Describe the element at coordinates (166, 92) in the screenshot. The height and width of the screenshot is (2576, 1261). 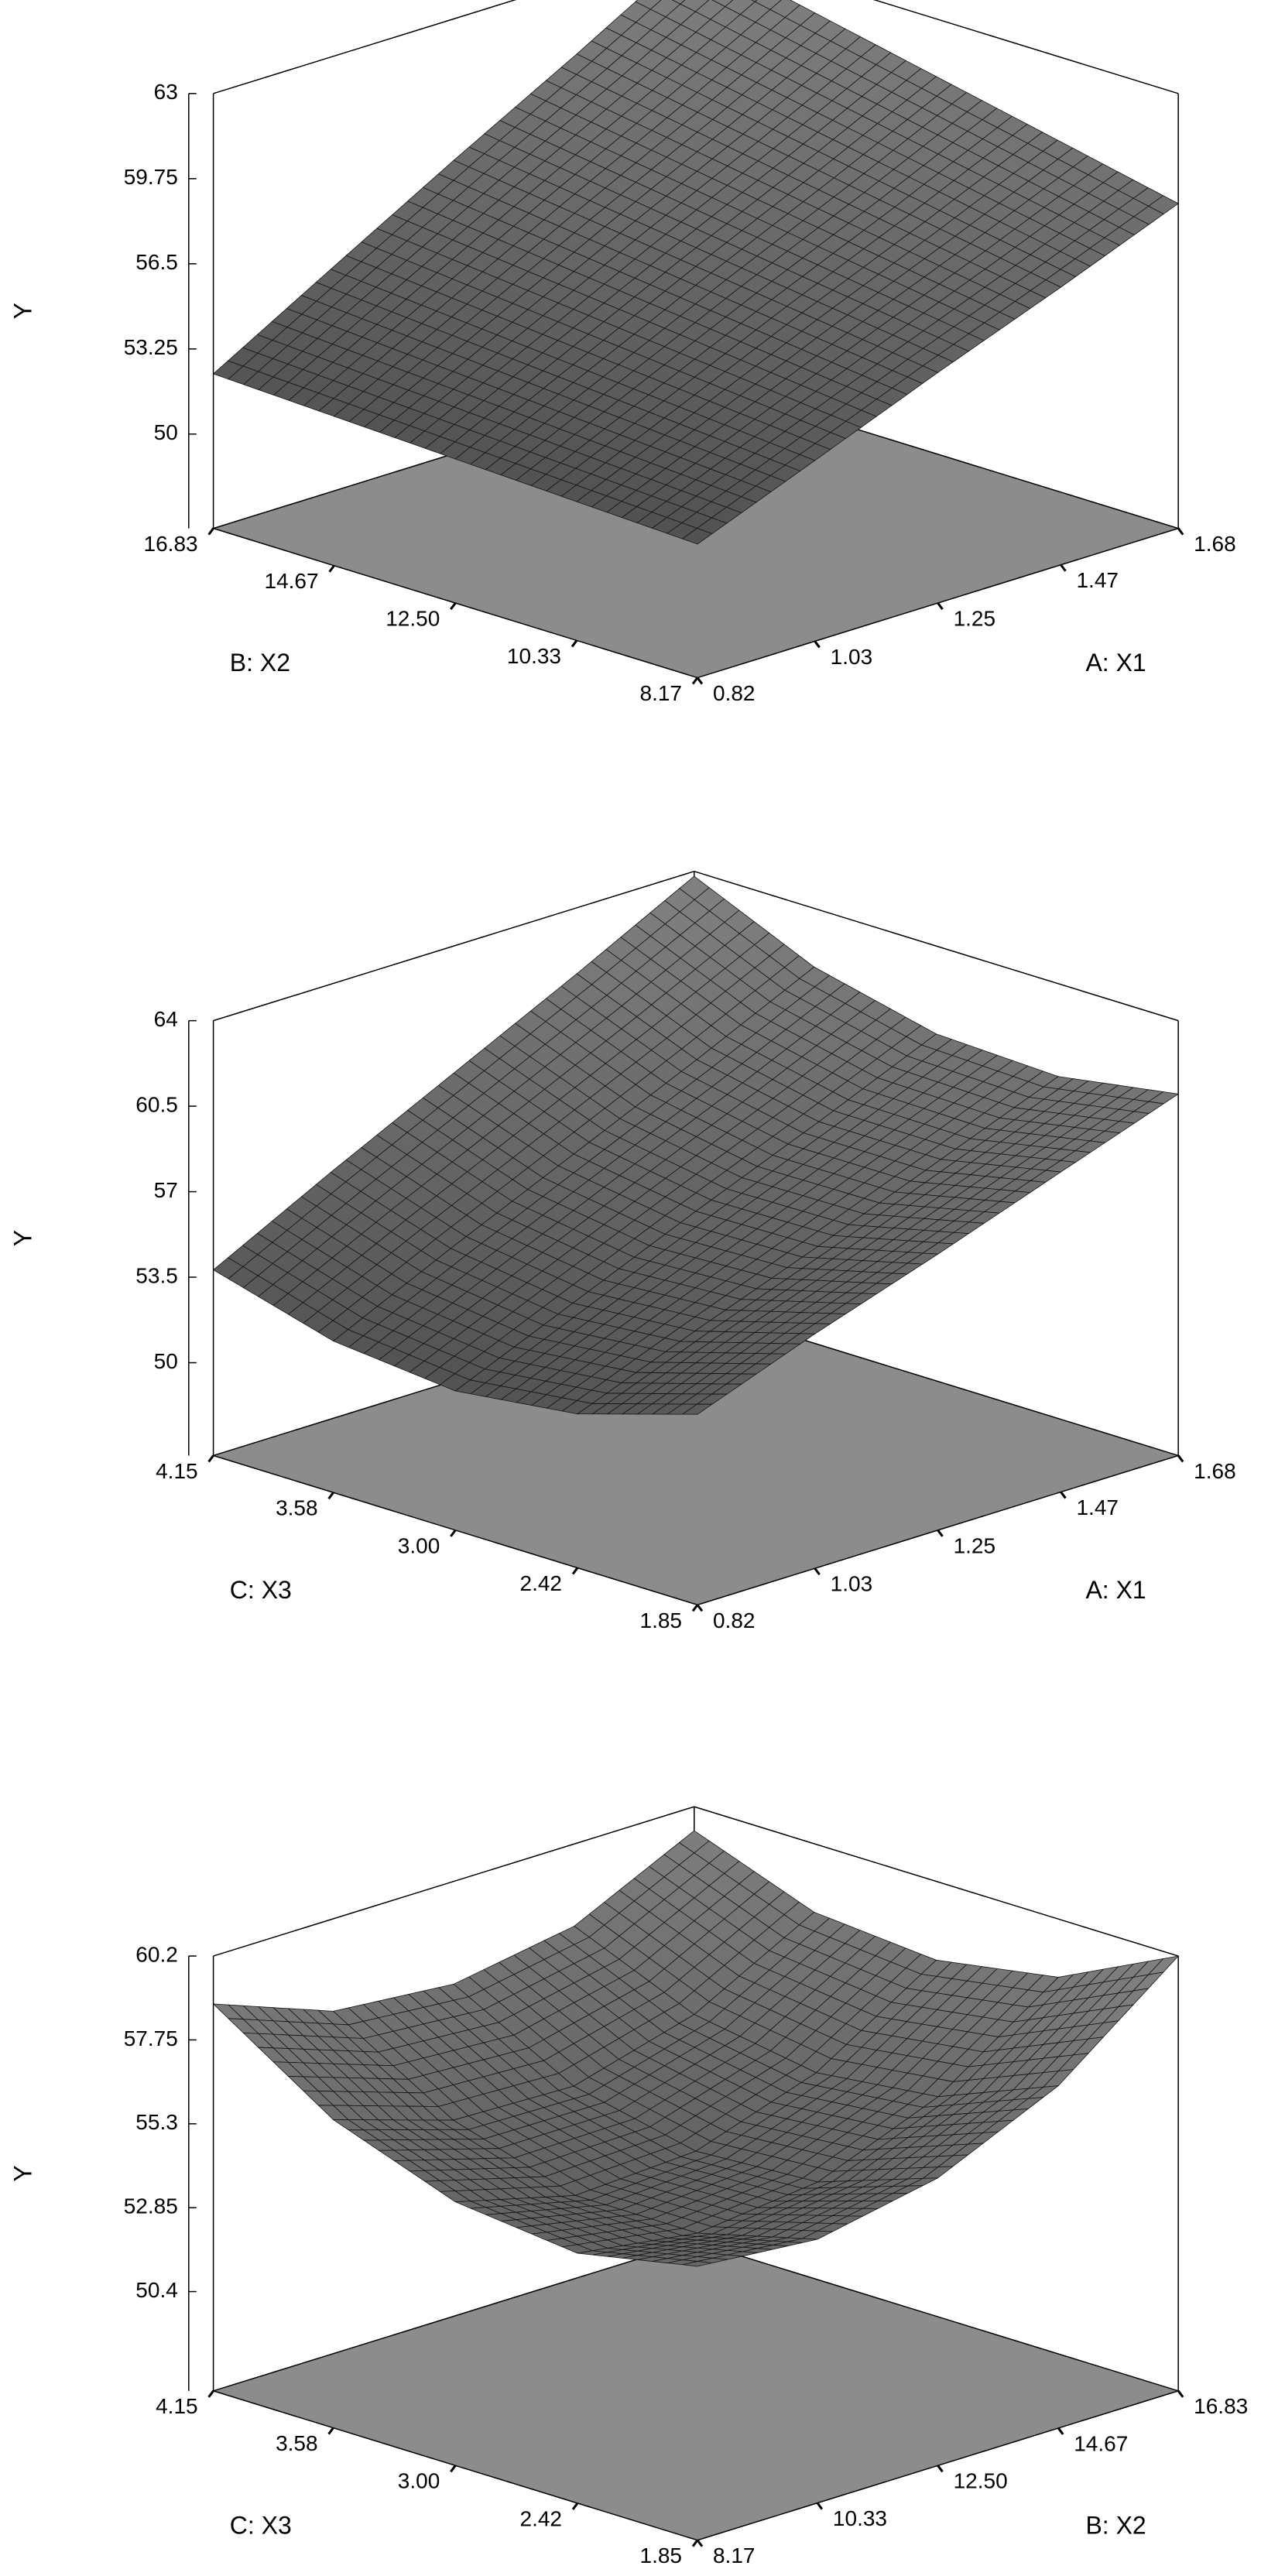
I see `z-tick-label: 63` at that location.